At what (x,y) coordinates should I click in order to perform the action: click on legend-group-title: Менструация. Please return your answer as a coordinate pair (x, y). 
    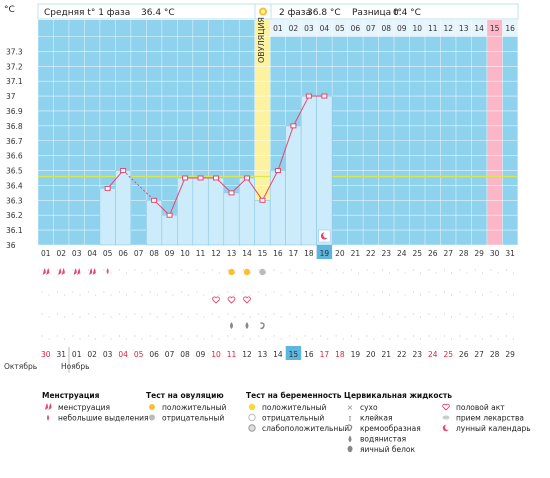
    Looking at the image, I should click on (71, 395).